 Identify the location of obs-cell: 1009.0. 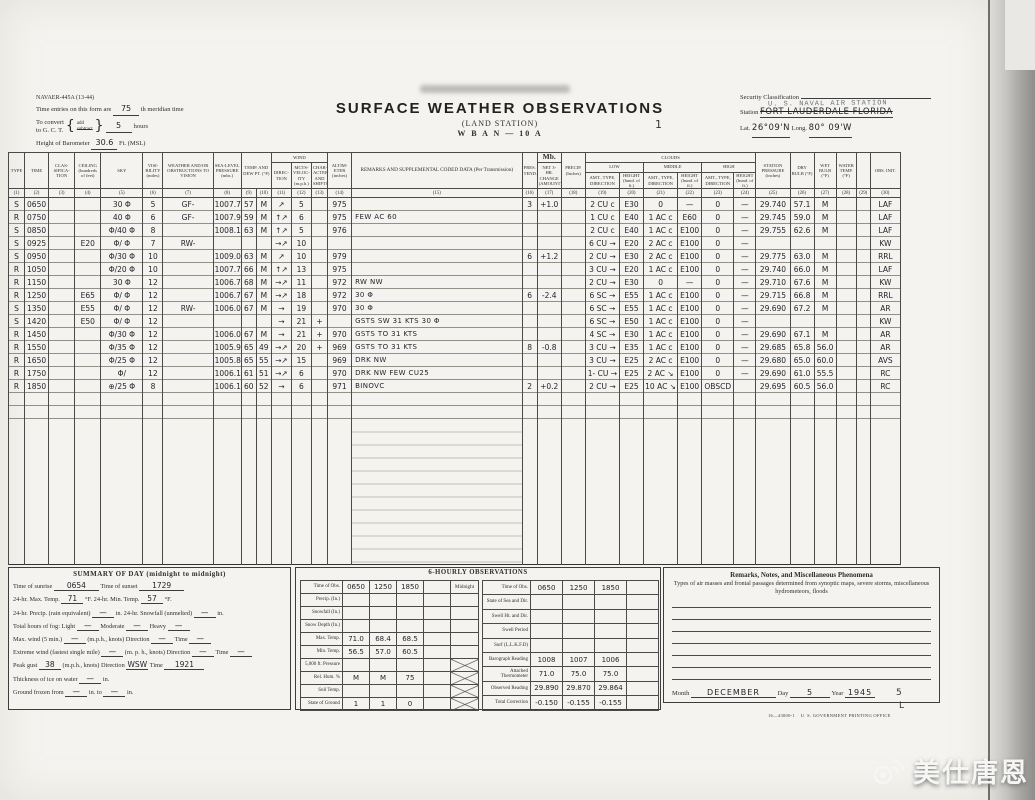
(227, 256).